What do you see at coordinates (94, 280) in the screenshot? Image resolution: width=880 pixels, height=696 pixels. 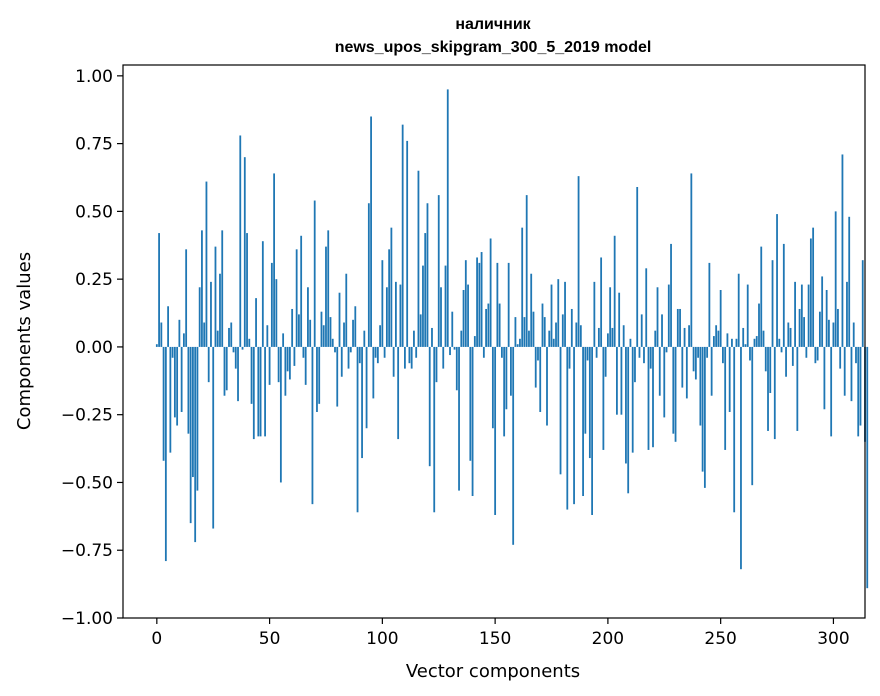 I see `y-tick-label: 0.25` at bounding box center [94, 280].